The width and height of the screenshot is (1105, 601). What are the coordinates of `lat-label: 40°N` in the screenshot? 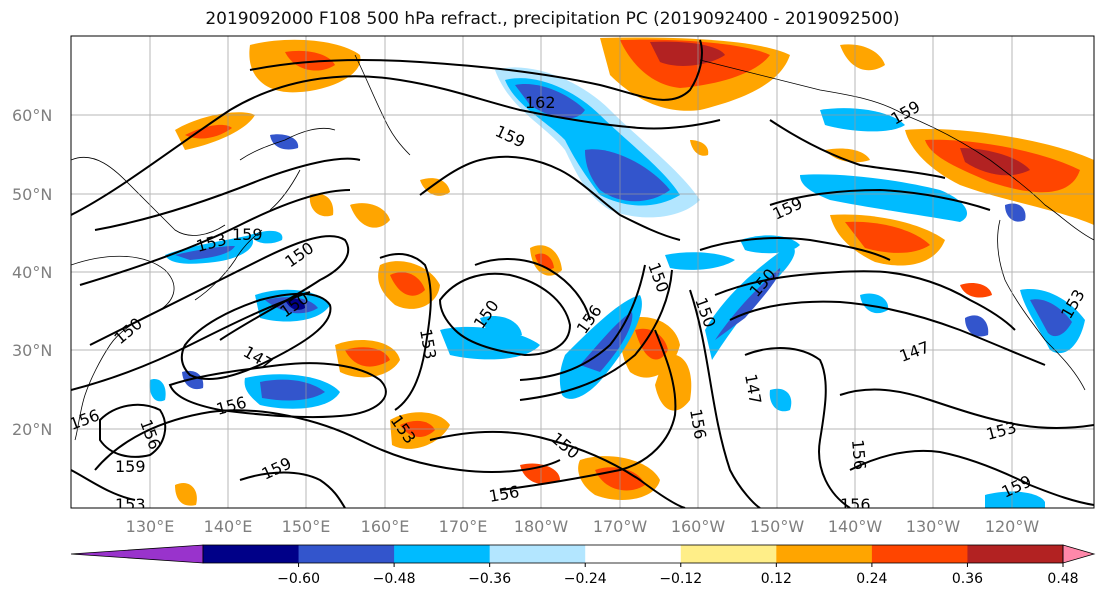 It's located at (32, 272).